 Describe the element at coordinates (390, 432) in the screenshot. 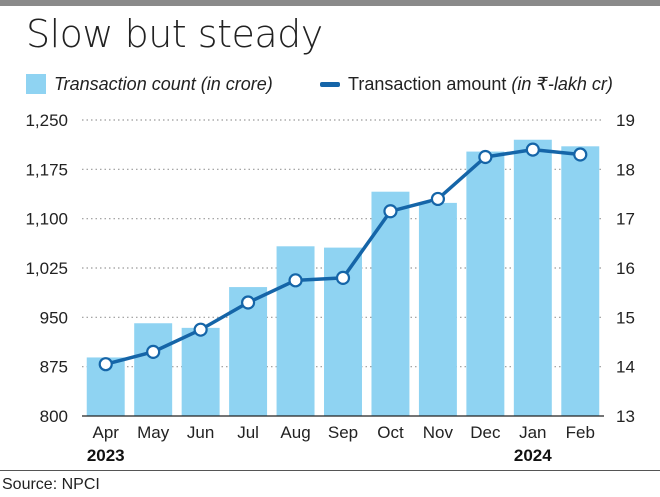

I see `x-tick-label: Oct` at that location.